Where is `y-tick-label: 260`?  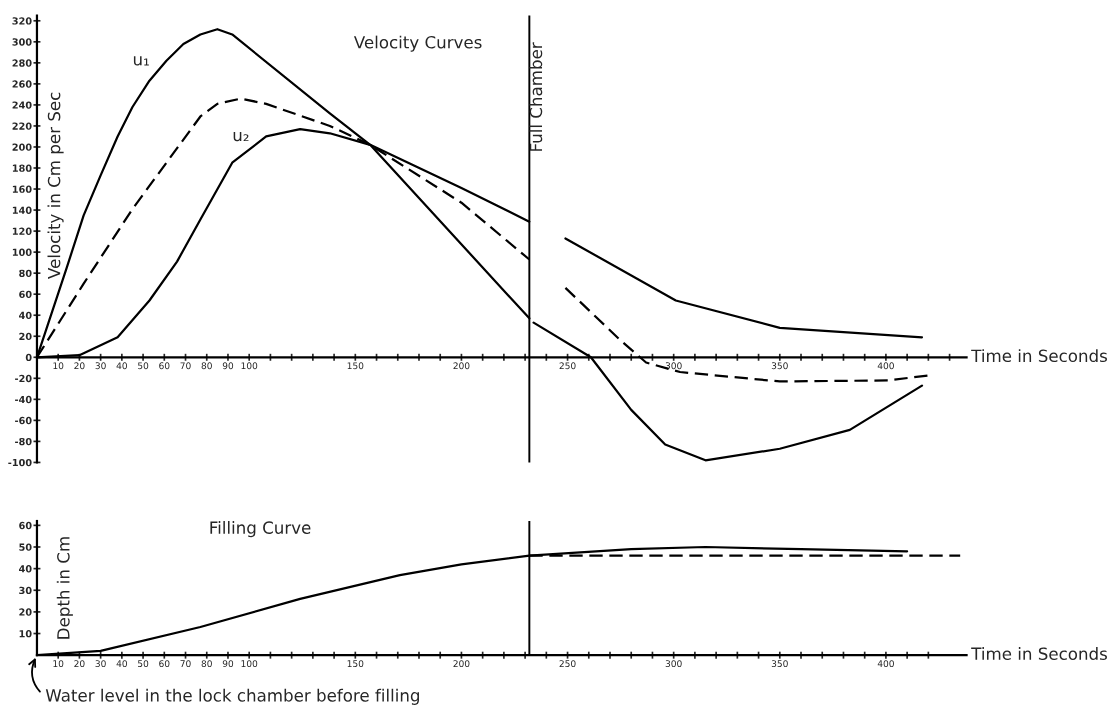 y-tick-label: 260 is located at coordinates (22, 84).